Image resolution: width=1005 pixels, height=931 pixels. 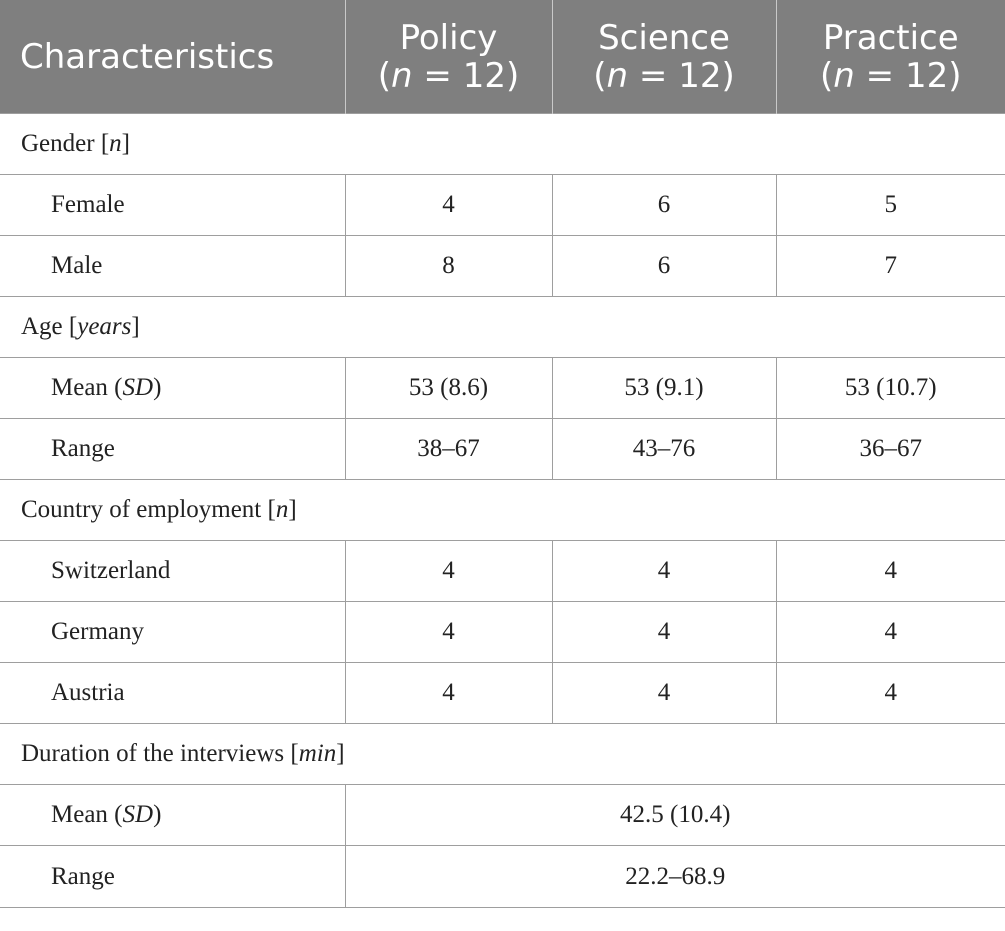 I want to click on section-title-text: Country of employment [, so click(x=148, y=509).